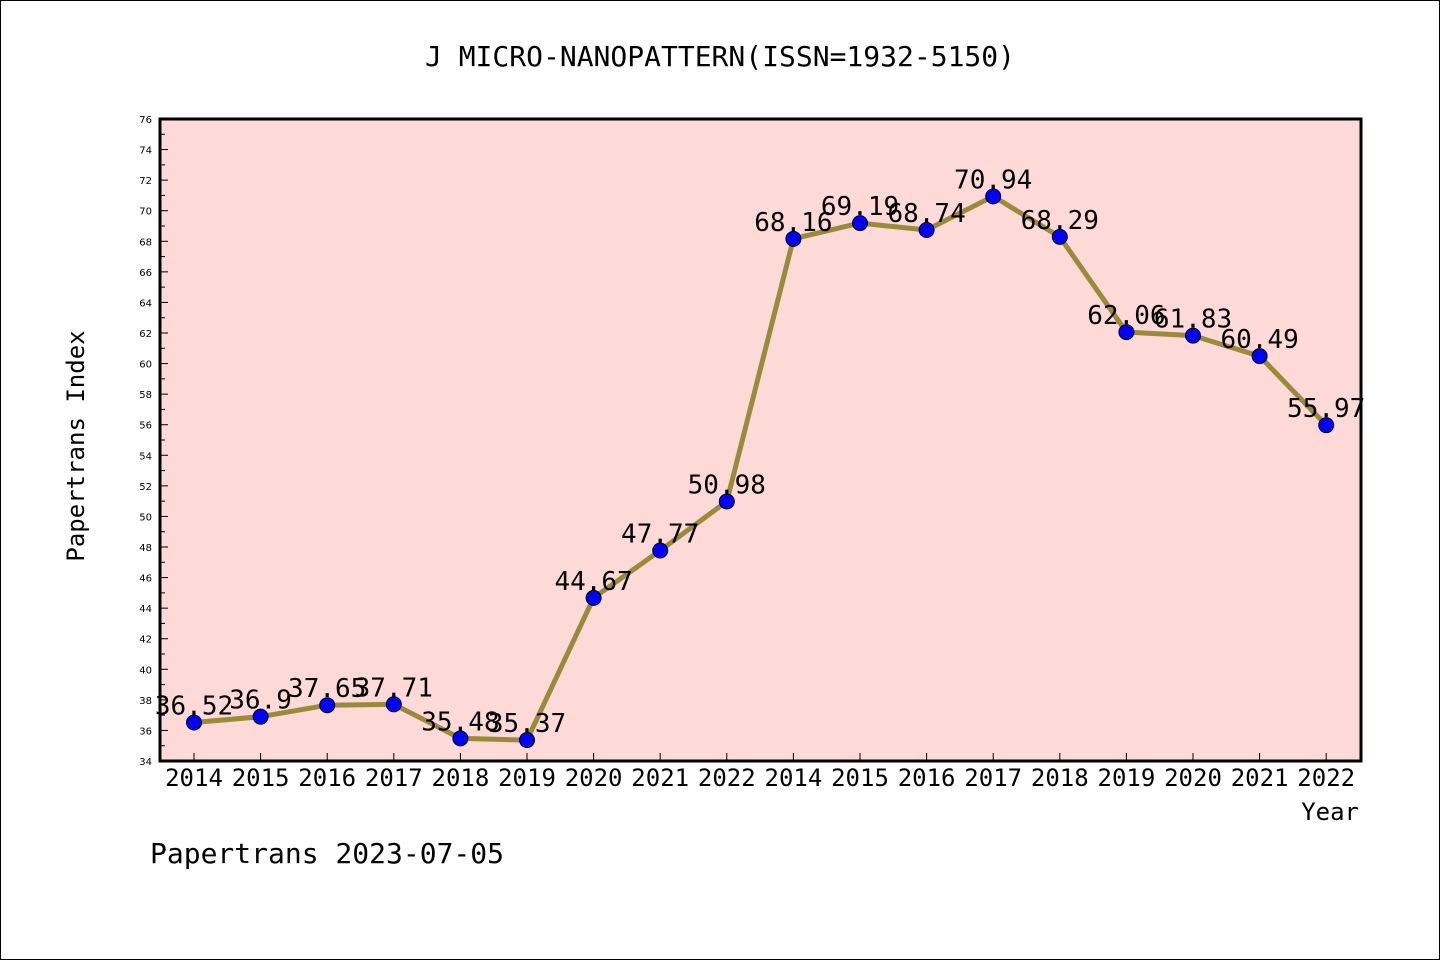  I want to click on y-tick-label: 62, so click(145, 334).